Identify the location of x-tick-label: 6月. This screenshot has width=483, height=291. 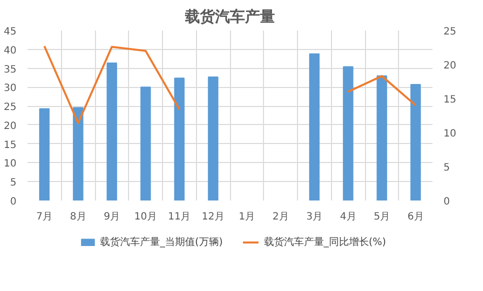
(415, 217).